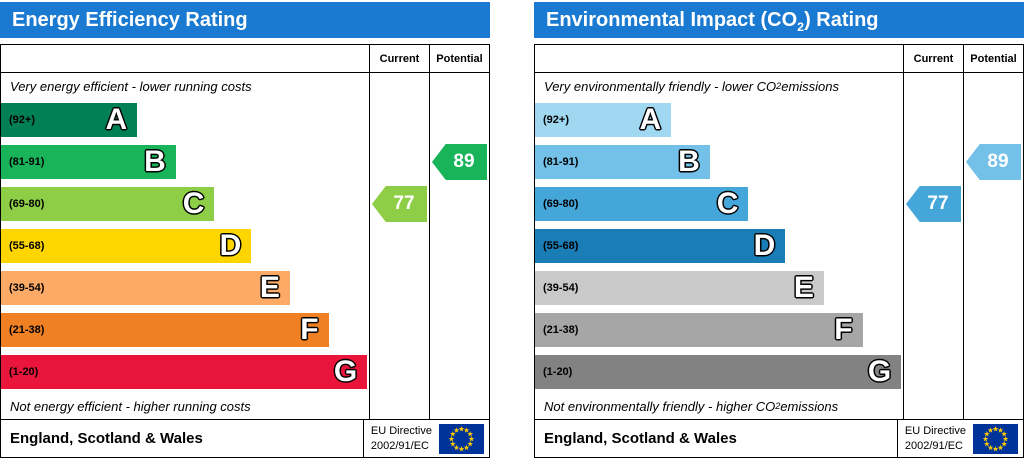 This screenshot has height=460, width=1024. I want to click on potential-column: 89, so click(459, 246).